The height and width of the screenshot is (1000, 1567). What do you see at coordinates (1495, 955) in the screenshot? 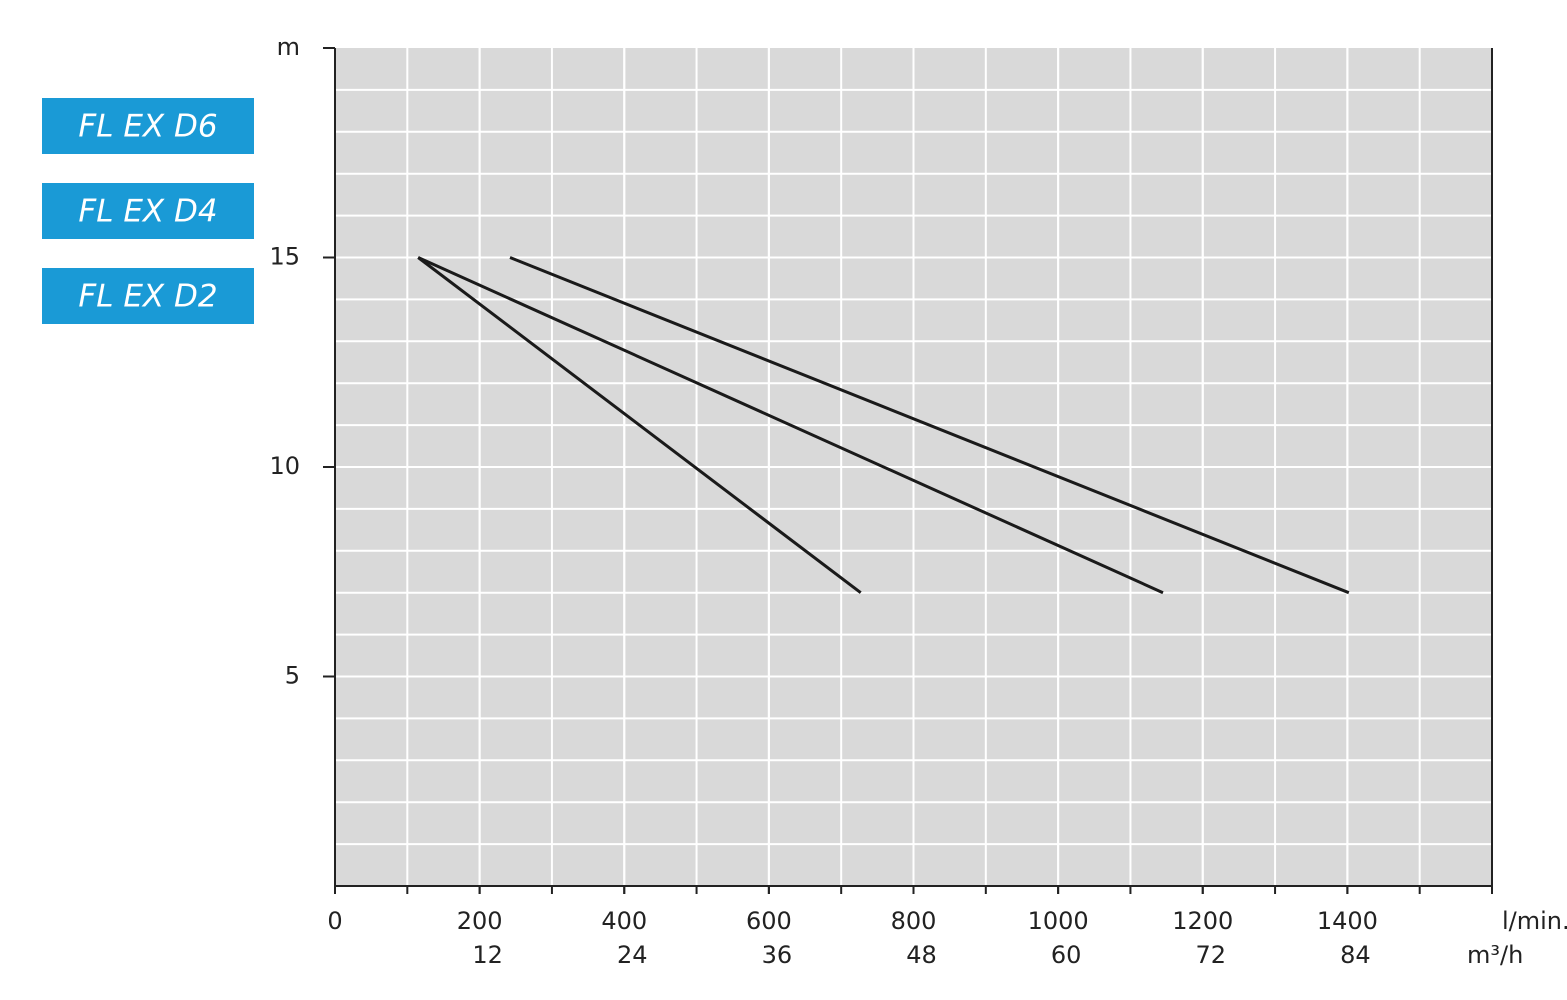
I see `x2-axis-label: m³/h` at bounding box center [1495, 955].